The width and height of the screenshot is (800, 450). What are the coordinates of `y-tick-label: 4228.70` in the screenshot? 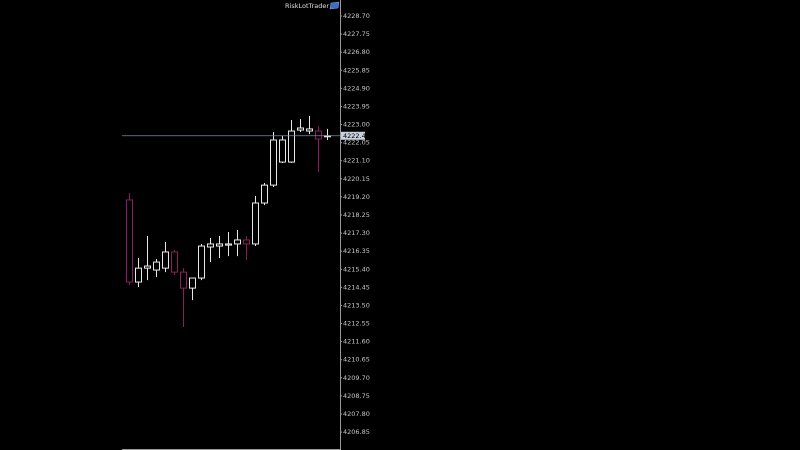 It's located at (356, 16).